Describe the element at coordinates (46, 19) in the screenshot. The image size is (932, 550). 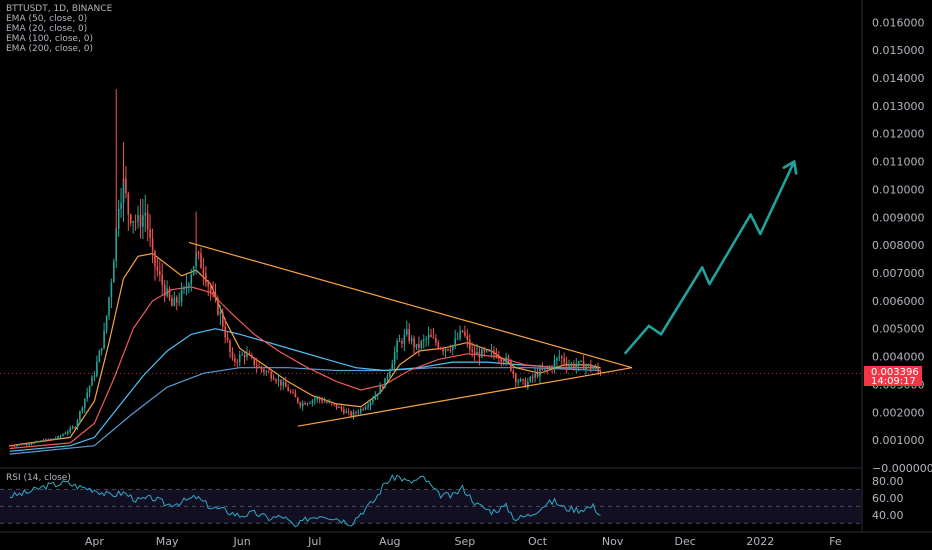
I see `ema50-legend: EMA (50, close, 0)` at that location.